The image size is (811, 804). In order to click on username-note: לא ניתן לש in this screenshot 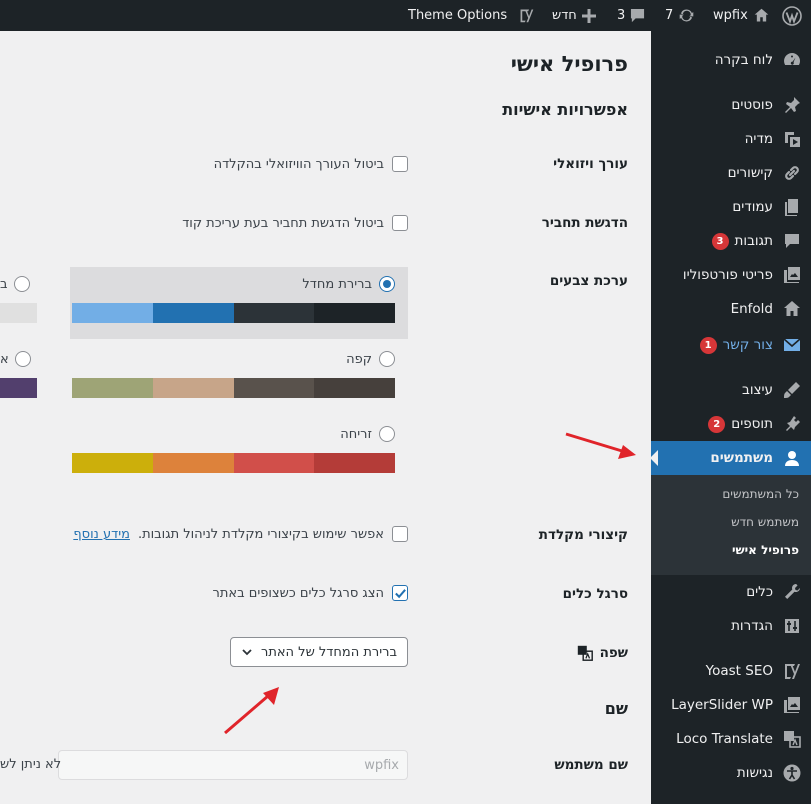, I will do `click(31, 764)`.